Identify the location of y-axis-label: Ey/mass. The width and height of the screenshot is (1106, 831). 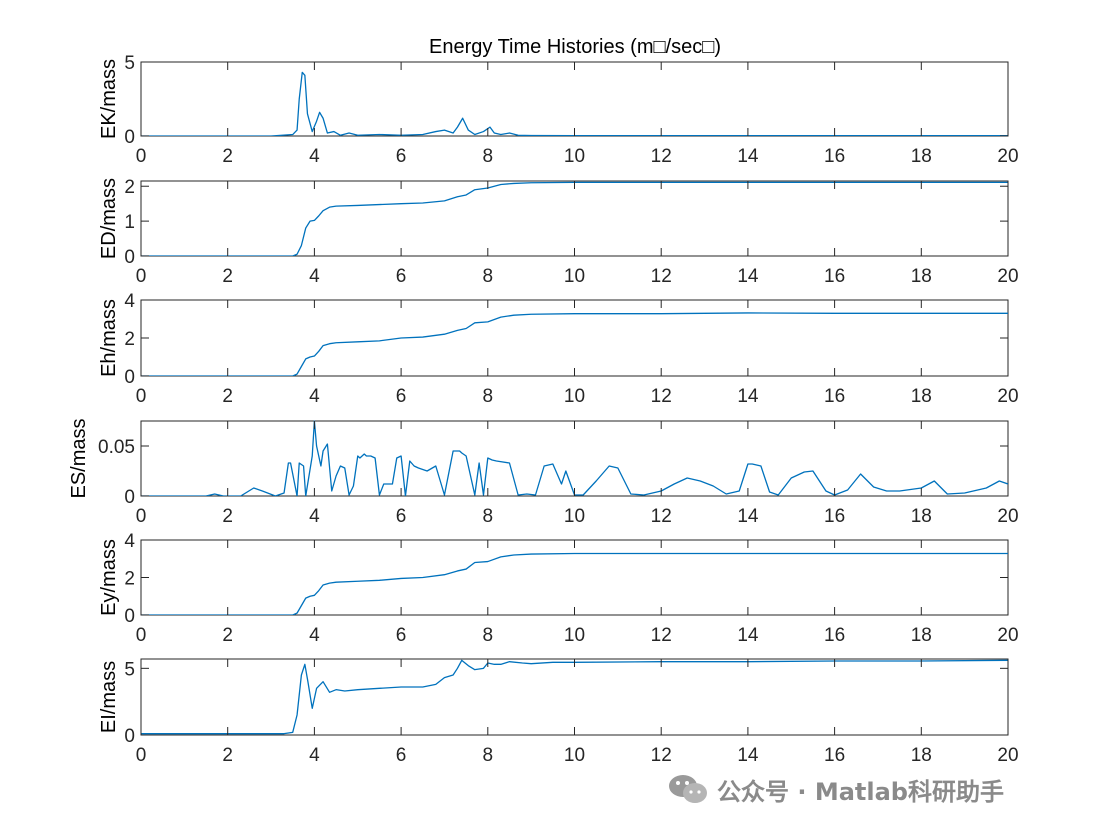
(109, 577).